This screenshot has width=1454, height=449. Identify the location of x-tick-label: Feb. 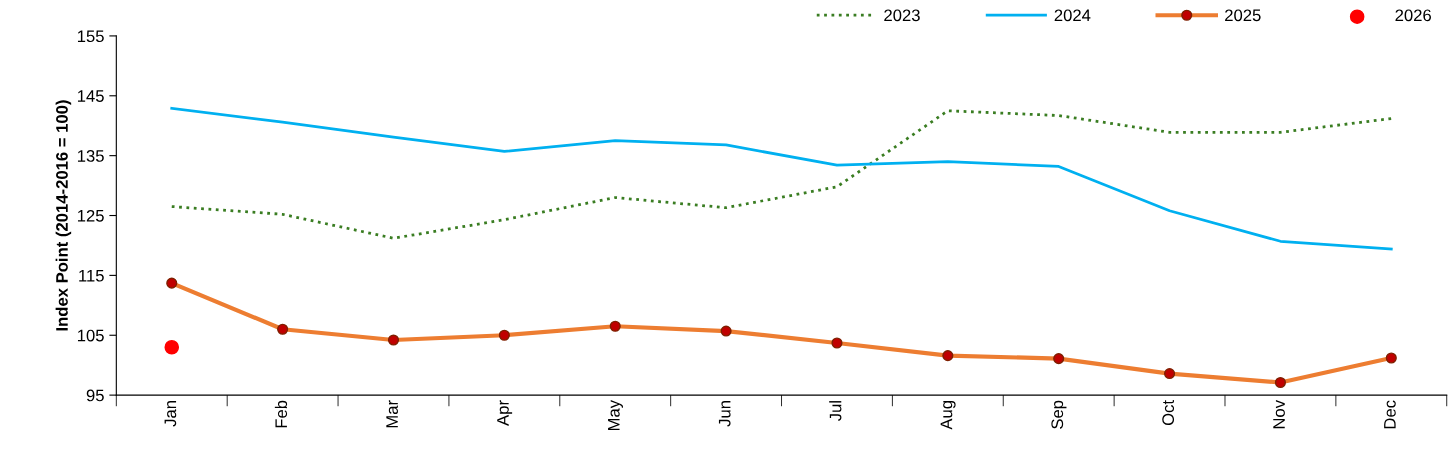
(281, 414).